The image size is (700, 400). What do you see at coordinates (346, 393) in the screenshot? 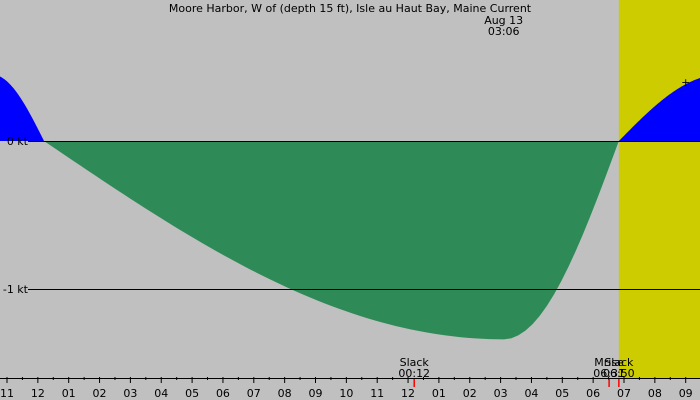
I see `x-tick-label: 10` at bounding box center [346, 393].